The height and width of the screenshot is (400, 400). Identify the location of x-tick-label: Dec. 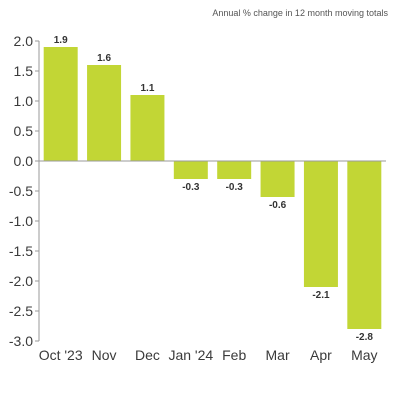
(147, 355).